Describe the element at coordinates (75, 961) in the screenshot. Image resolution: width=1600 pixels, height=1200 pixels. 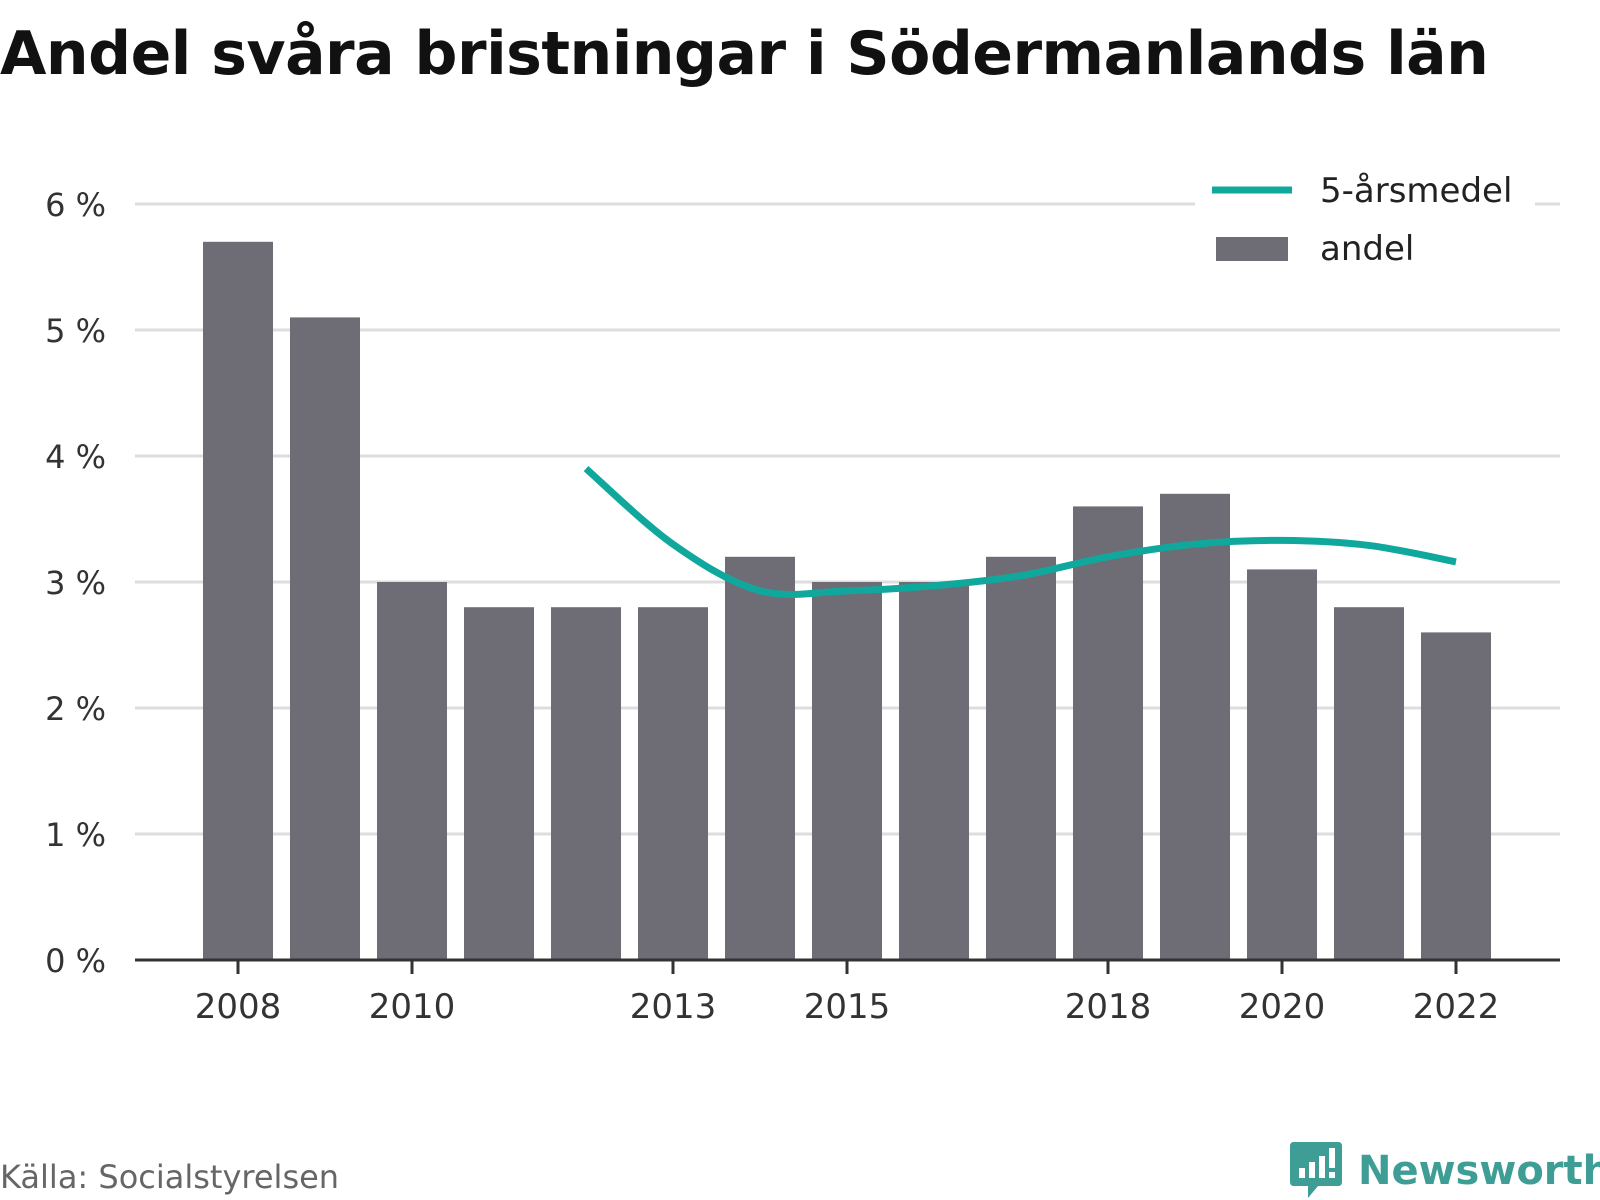
I see `y-tick-label: 0 %` at that location.